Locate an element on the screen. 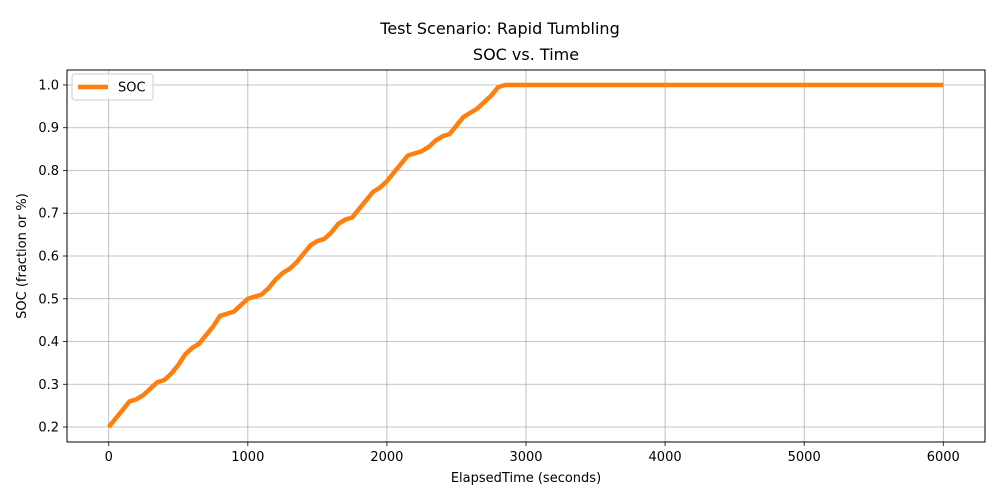 Image resolution: width=1000 pixels, height=504 pixels. legend: SOC is located at coordinates (112, 87).